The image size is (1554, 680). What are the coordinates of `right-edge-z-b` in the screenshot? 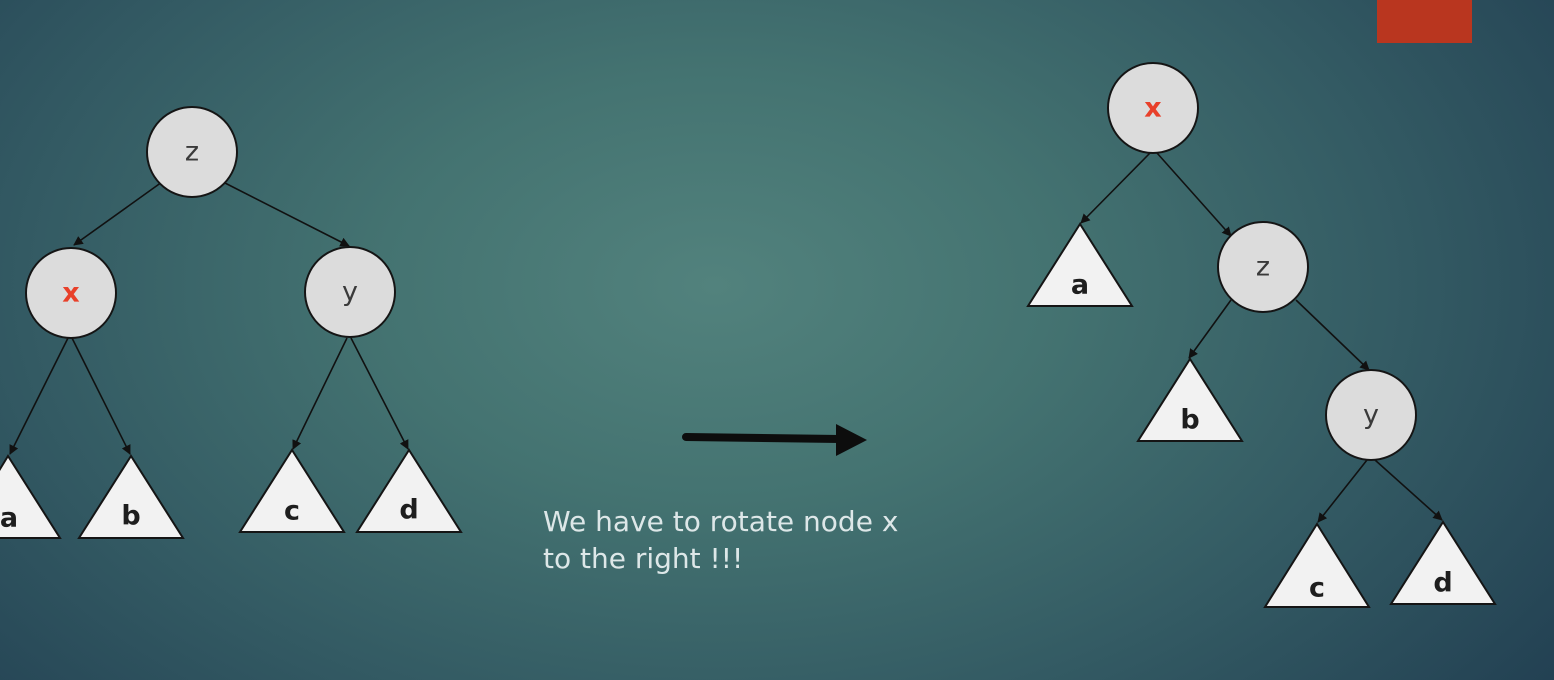 It's located at (1210, 329).